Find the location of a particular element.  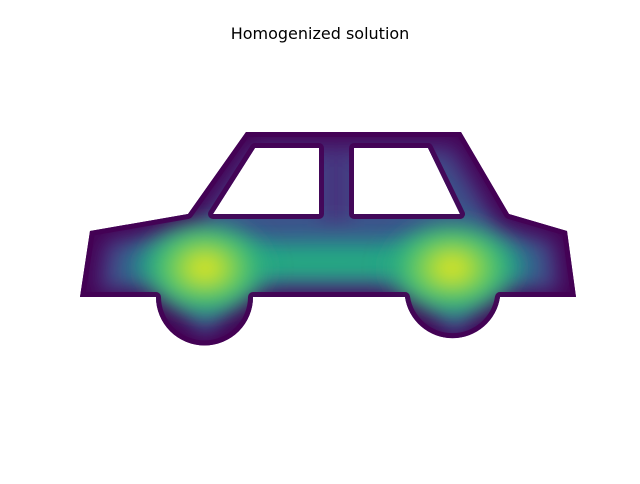

rear-wheel-peak is located at coordinates (452, 268).